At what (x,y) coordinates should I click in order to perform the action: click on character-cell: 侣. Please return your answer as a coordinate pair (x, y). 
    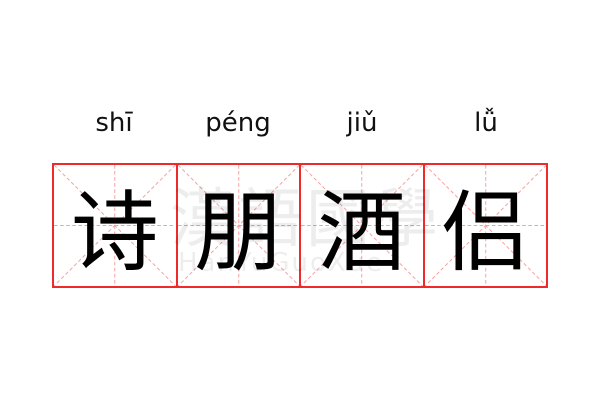
    Looking at the image, I should click on (485, 225).